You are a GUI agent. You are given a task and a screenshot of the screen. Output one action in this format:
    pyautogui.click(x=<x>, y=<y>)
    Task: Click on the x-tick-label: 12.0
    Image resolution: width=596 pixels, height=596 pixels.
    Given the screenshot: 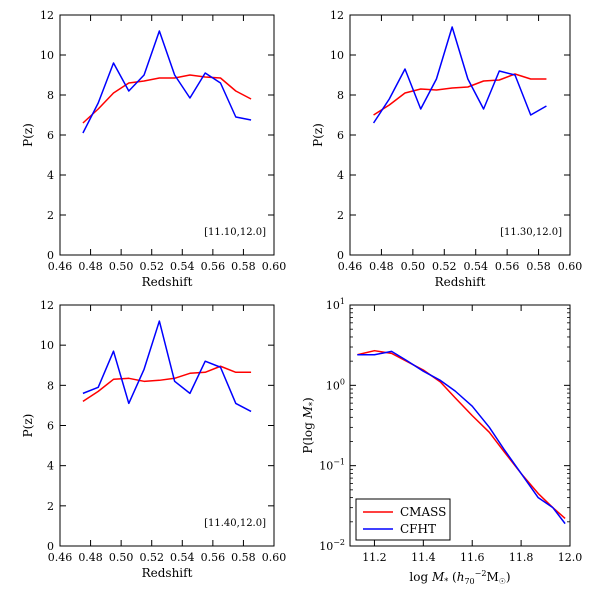 What is the action you would take?
    pyautogui.click(x=570, y=557)
    